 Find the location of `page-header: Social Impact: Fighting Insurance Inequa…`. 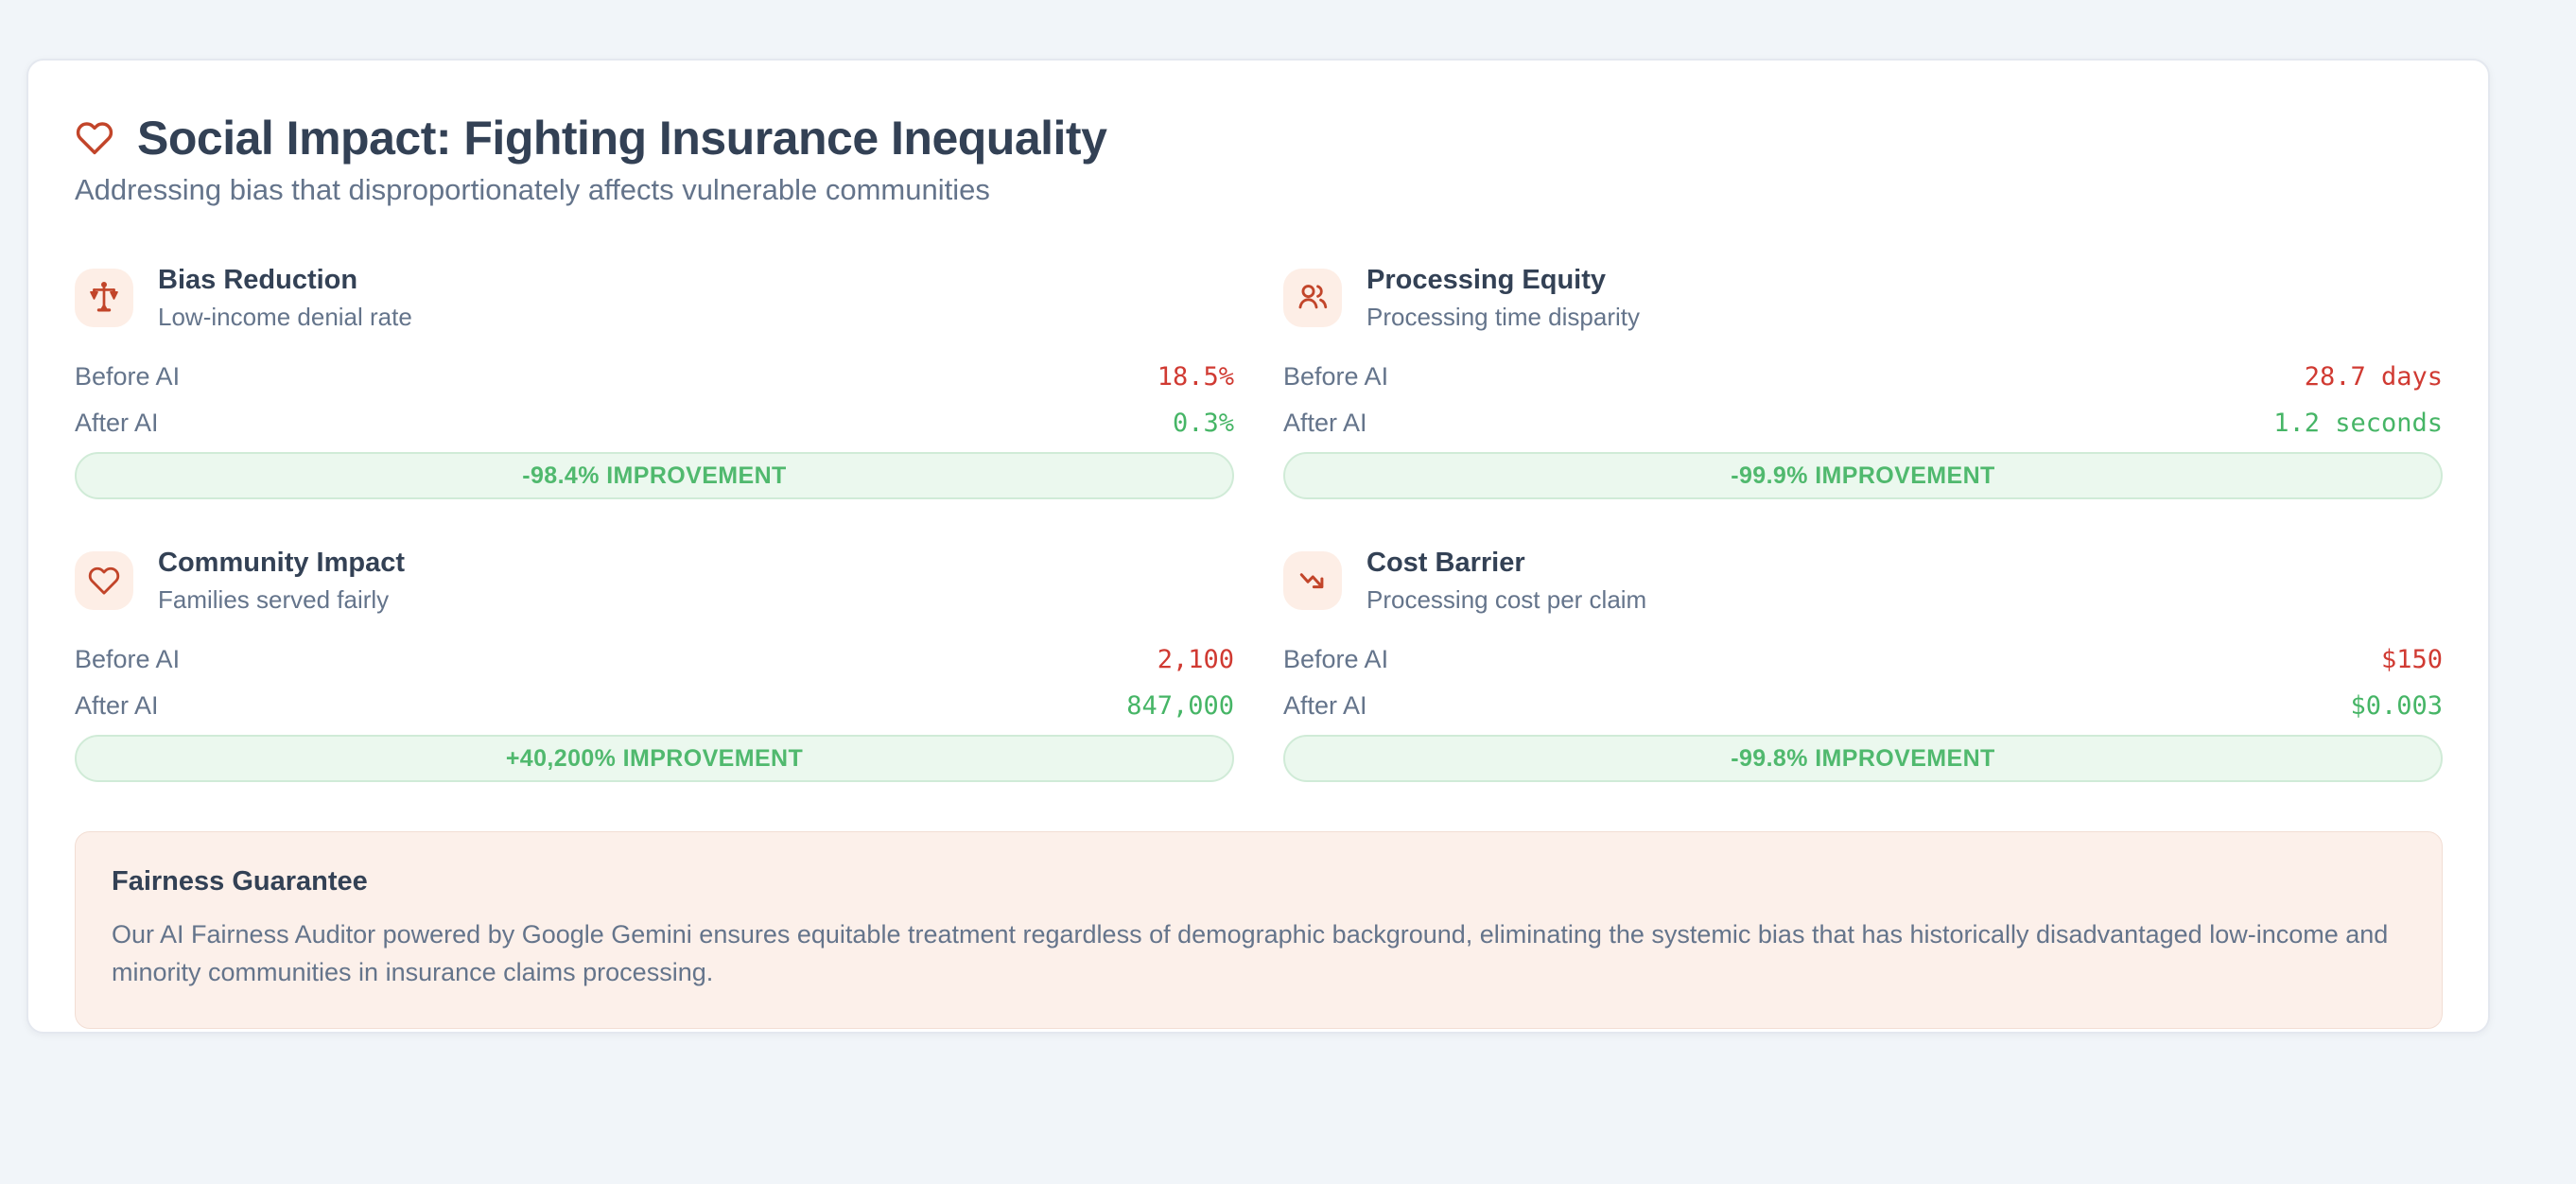

page-header: Social Impact: Fighting Insurance Inequa… is located at coordinates (1259, 138).